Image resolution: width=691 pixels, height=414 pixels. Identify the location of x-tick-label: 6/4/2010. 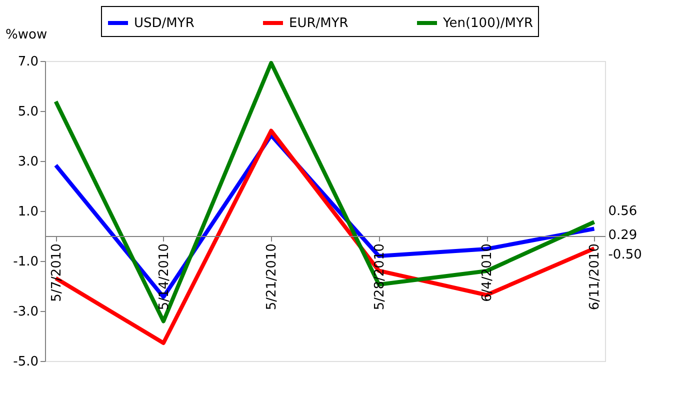
(488, 273).